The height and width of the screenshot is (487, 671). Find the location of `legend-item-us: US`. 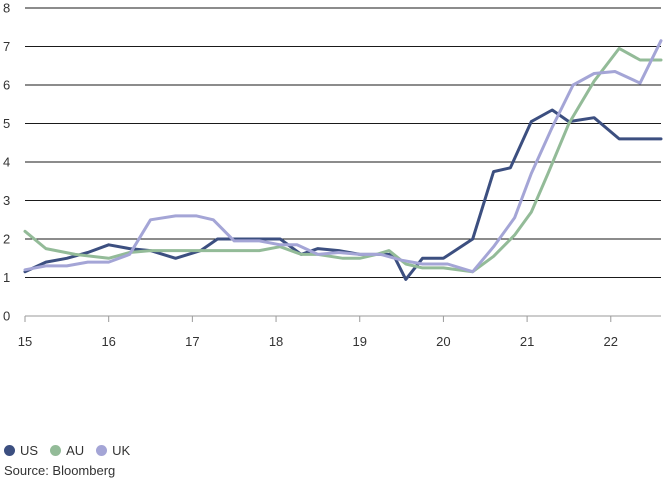

legend-item-us: US is located at coordinates (21, 450).